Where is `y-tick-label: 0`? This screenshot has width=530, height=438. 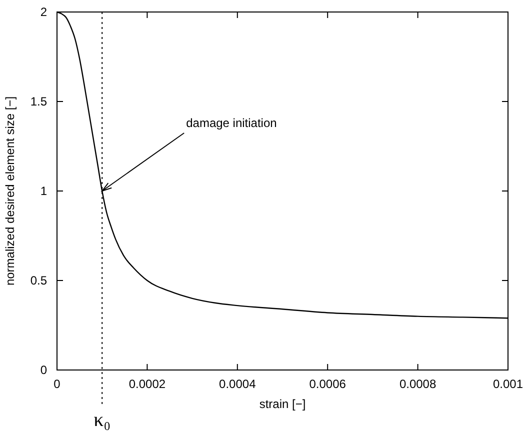
y-tick-label: 0 is located at coordinates (44, 370).